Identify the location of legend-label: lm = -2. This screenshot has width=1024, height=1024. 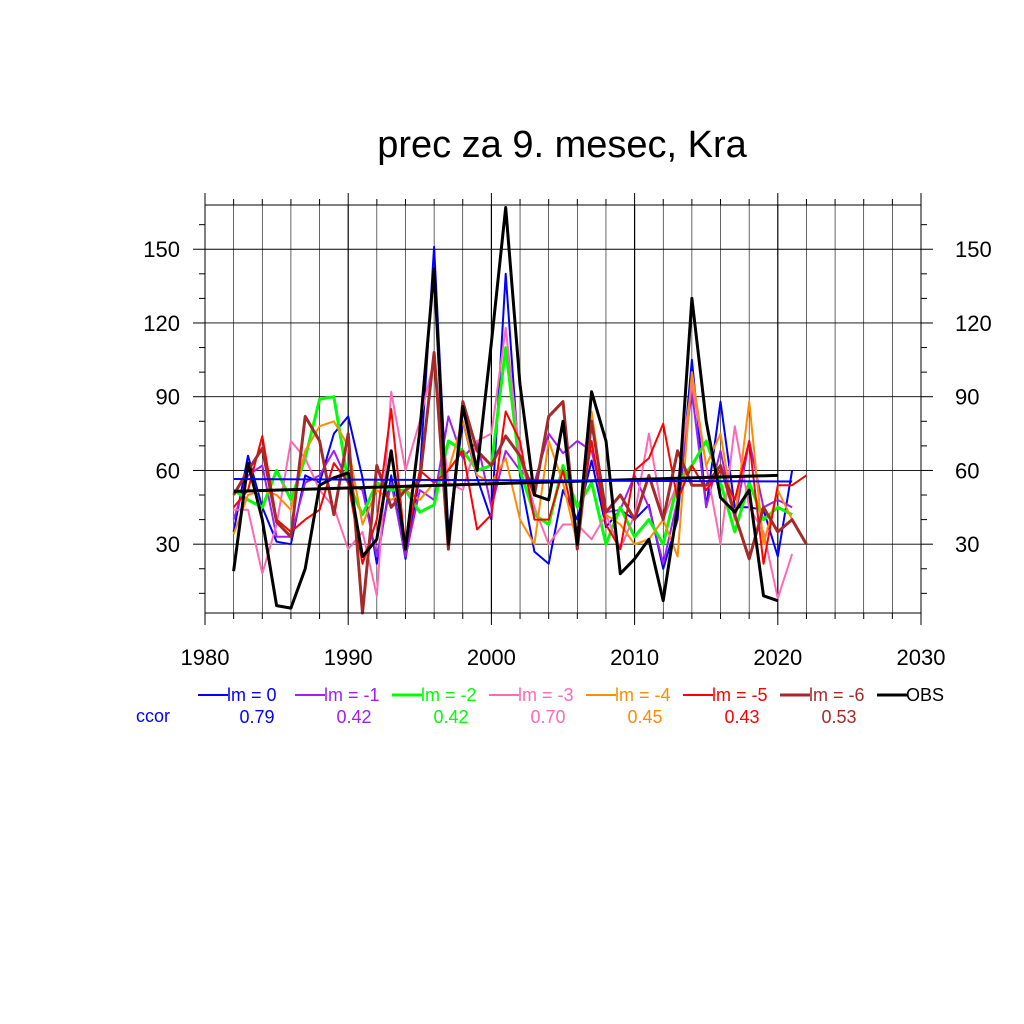
(449, 695).